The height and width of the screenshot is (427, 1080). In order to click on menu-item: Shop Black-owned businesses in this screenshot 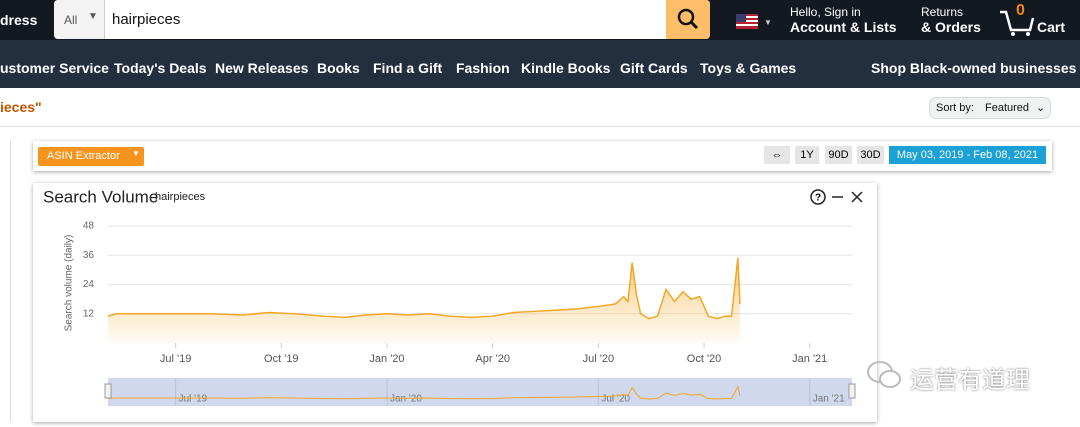, I will do `click(974, 68)`.